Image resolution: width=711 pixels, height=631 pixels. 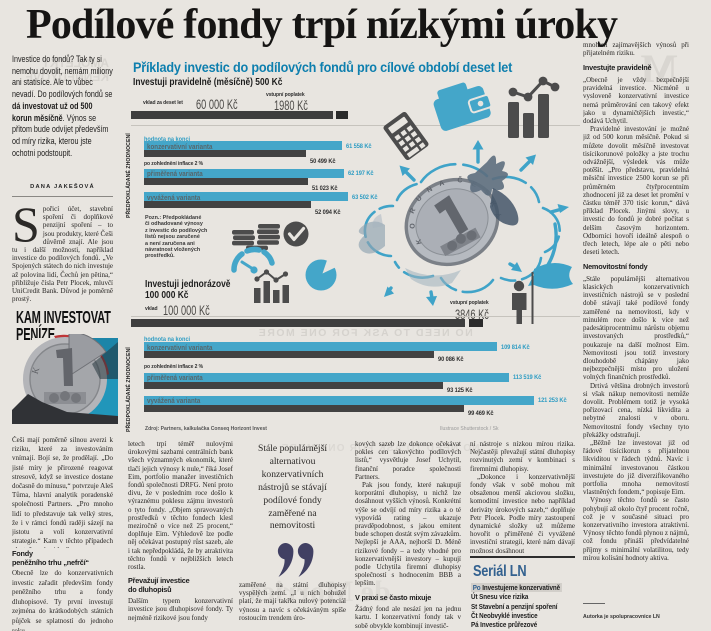 What do you see at coordinates (413, 225) in the screenshot?
I see `svg-text: O` at bounding box center [413, 225].